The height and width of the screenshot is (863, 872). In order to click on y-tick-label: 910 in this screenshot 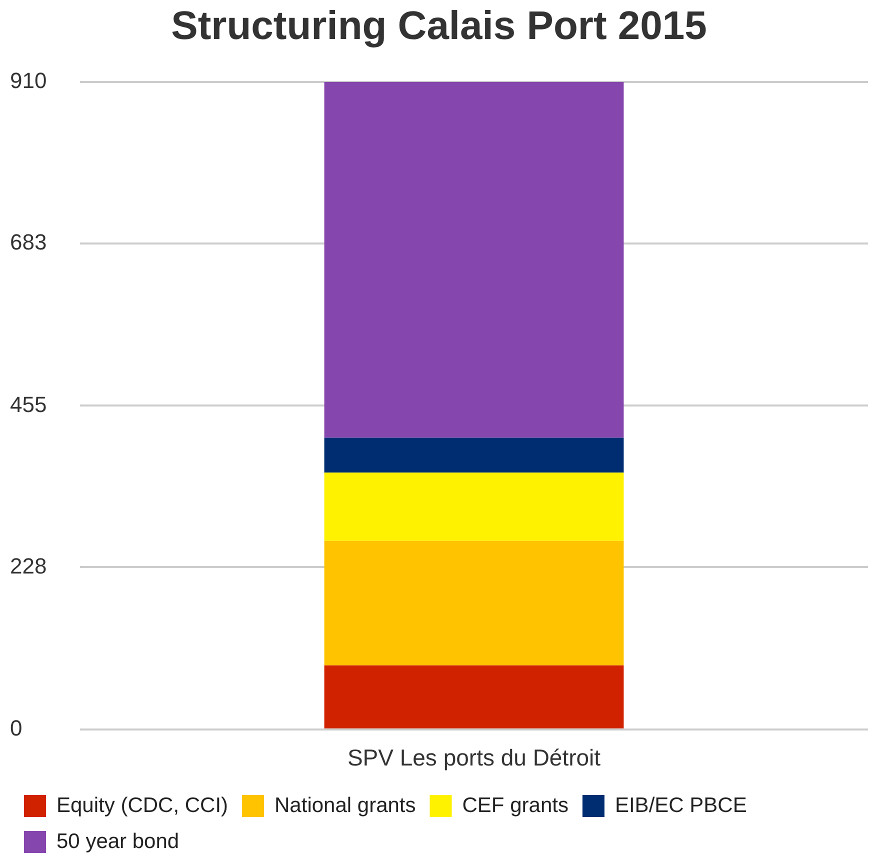, I will do `click(28, 81)`.